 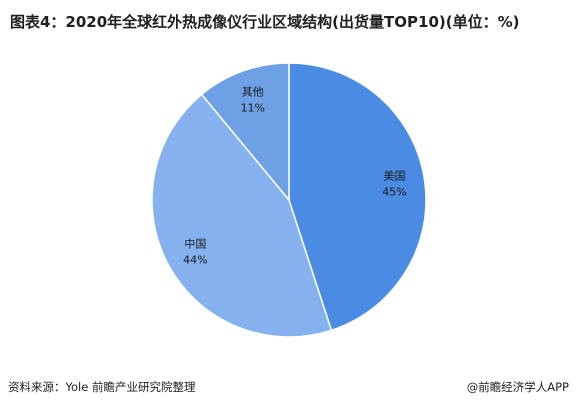 What do you see at coordinates (265, 22) in the screenshot?
I see `chart-title: 图表4：2020年全球红外热成像仪行业区域结构(出货量TOP10)(单位：%)` at bounding box center [265, 22].